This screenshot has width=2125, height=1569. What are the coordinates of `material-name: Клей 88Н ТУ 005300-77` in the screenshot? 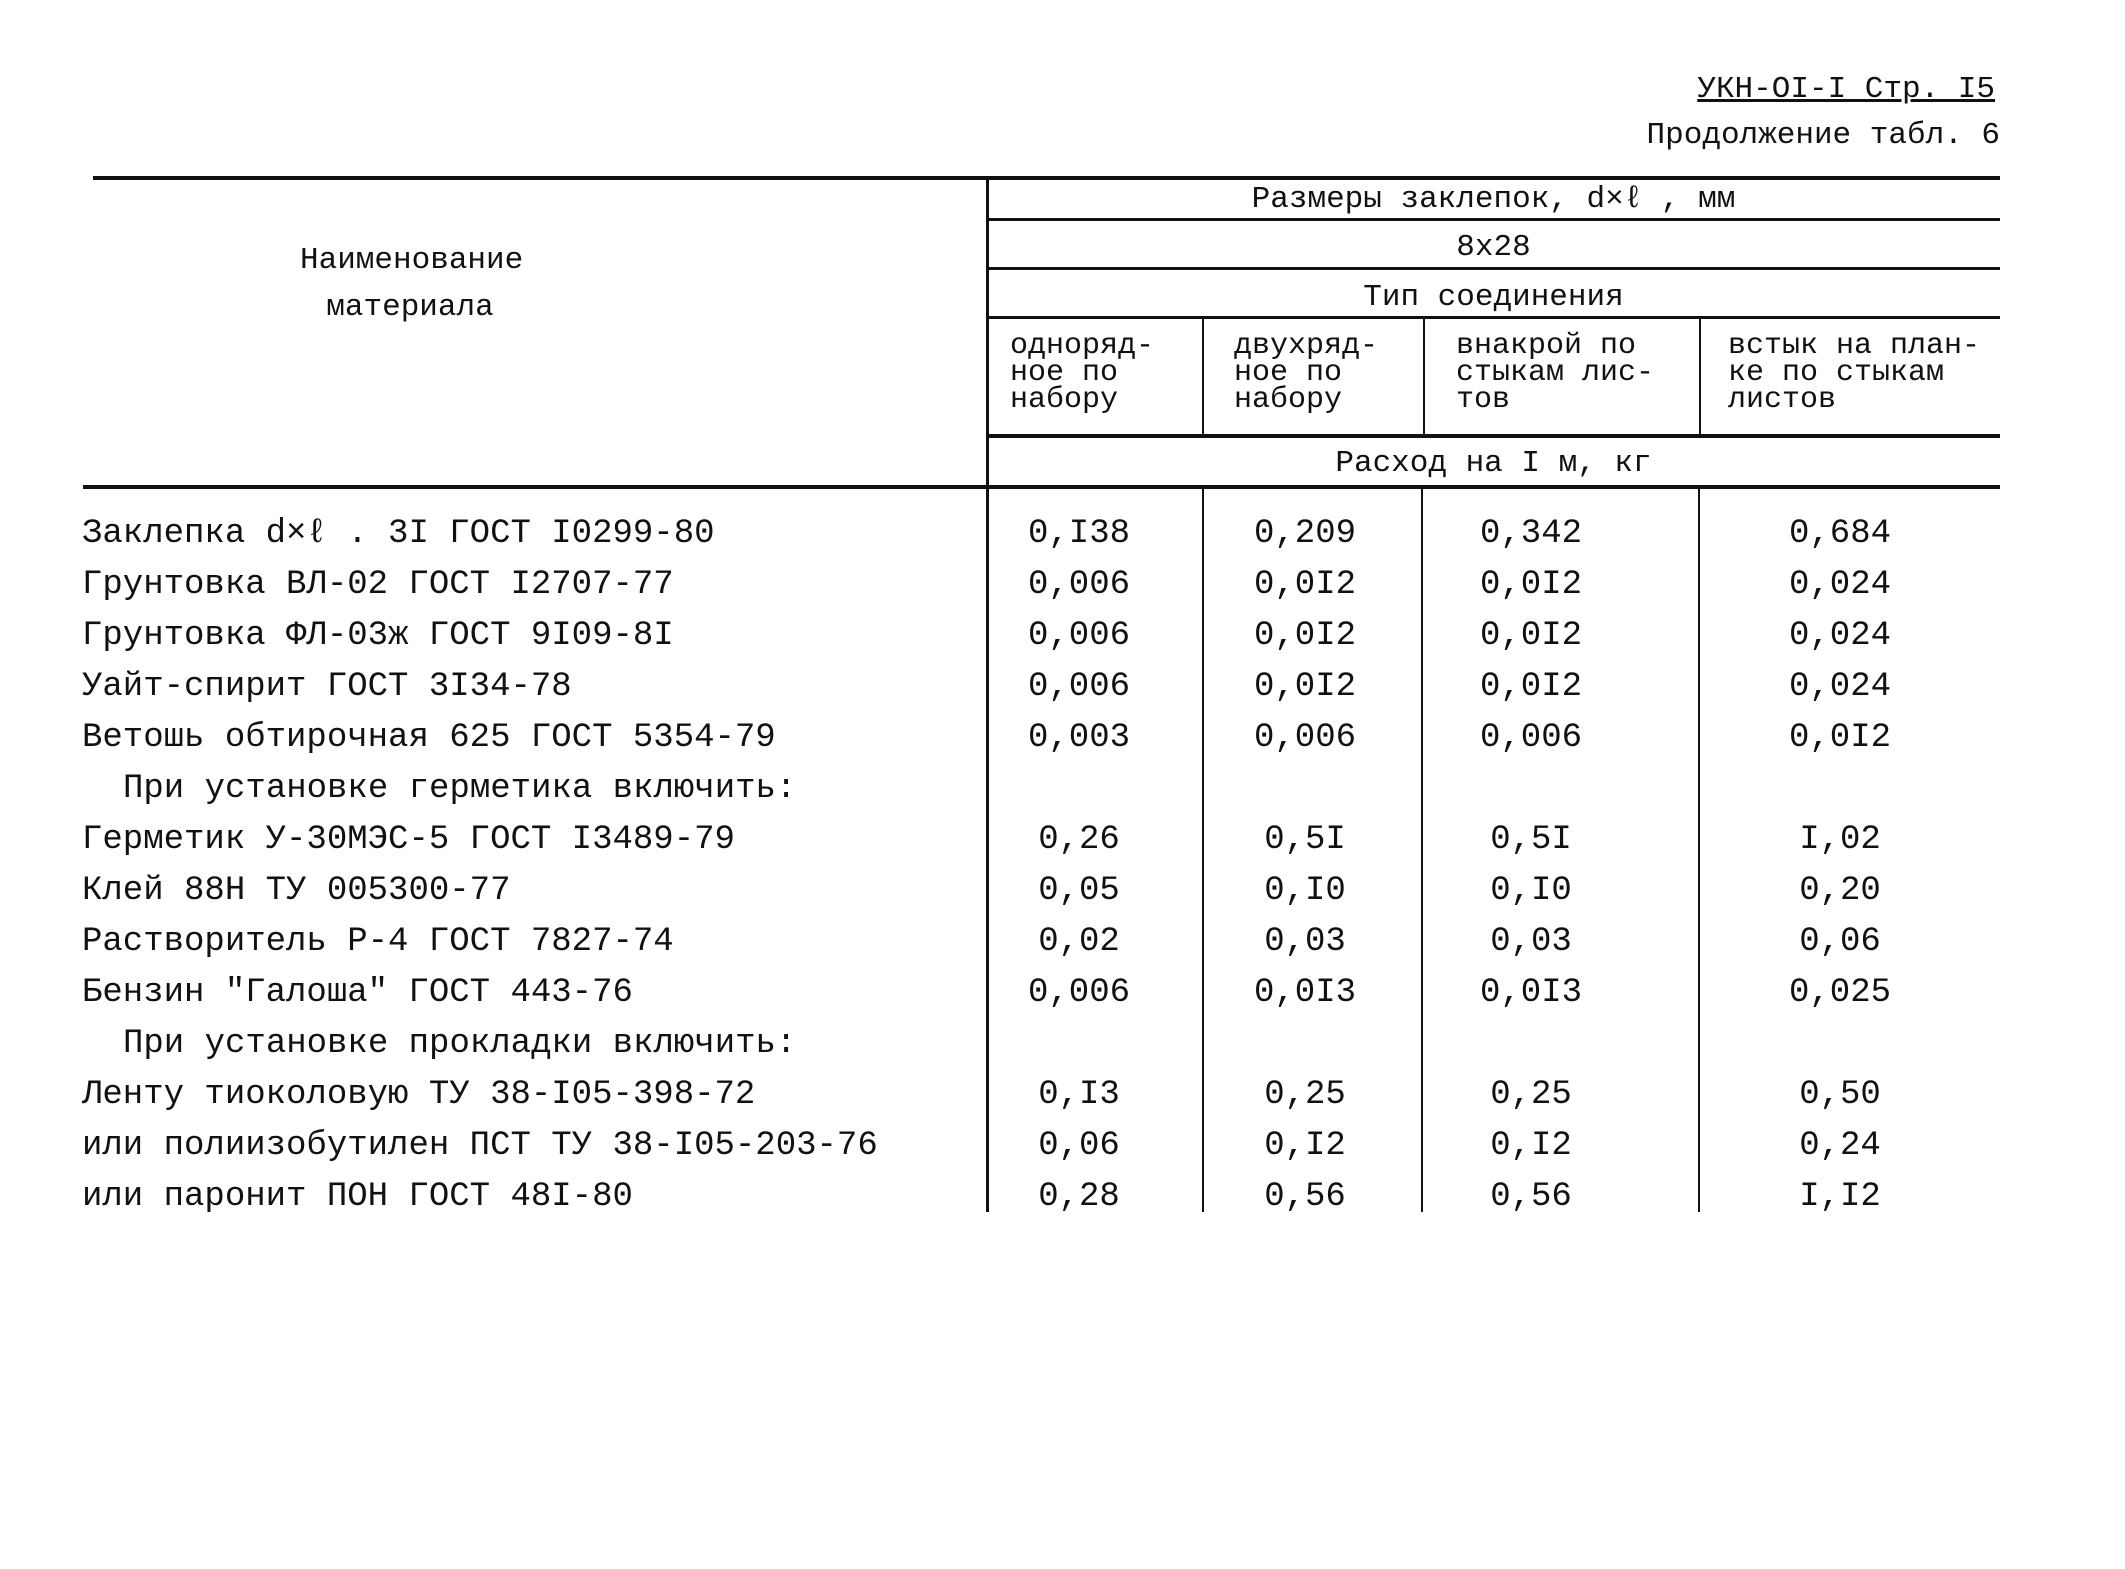 It's located at (296, 891).